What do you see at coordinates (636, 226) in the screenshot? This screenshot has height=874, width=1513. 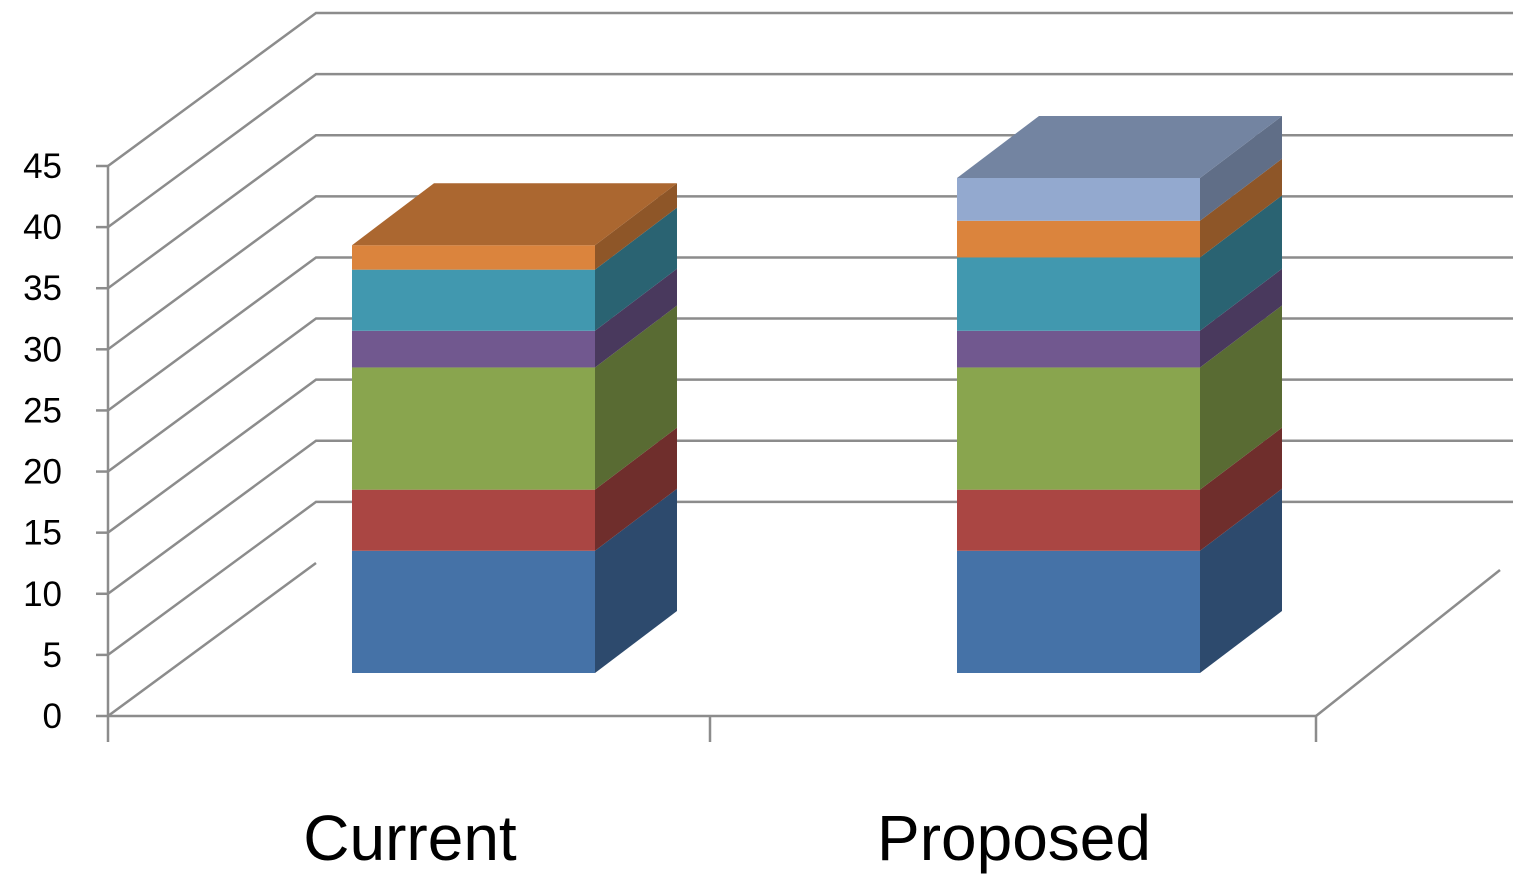 I see `bar-current-segment-6-side` at bounding box center [636, 226].